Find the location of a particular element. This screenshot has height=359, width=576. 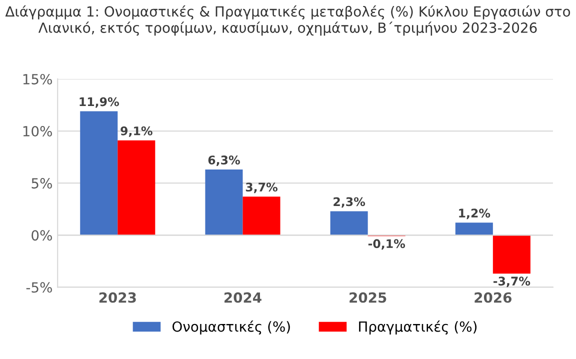

y-tick-label: -5% is located at coordinates (39, 287).